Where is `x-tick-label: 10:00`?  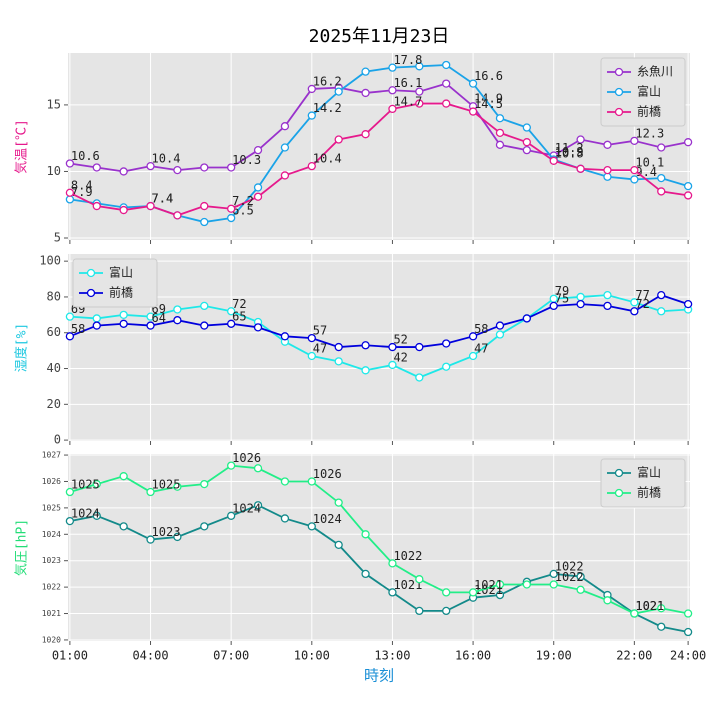 x-tick-label: 10:00 is located at coordinates (312, 656).